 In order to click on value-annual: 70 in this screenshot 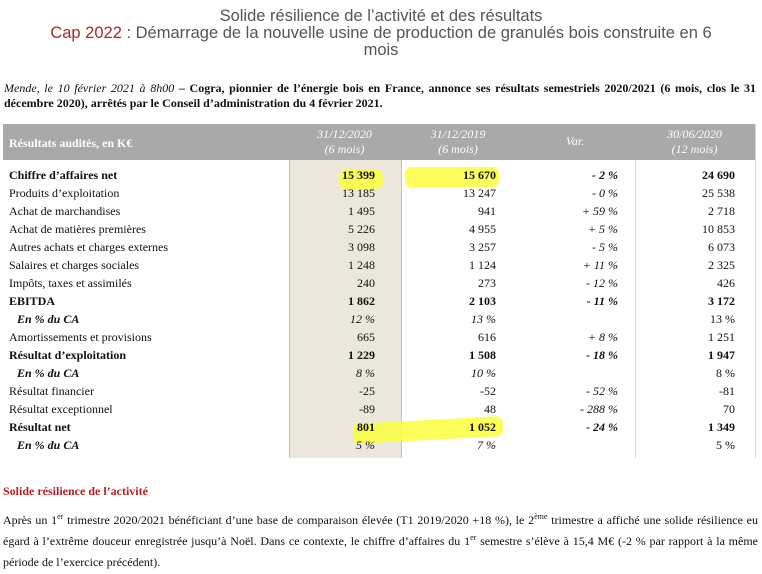, I will do `click(729, 409)`.